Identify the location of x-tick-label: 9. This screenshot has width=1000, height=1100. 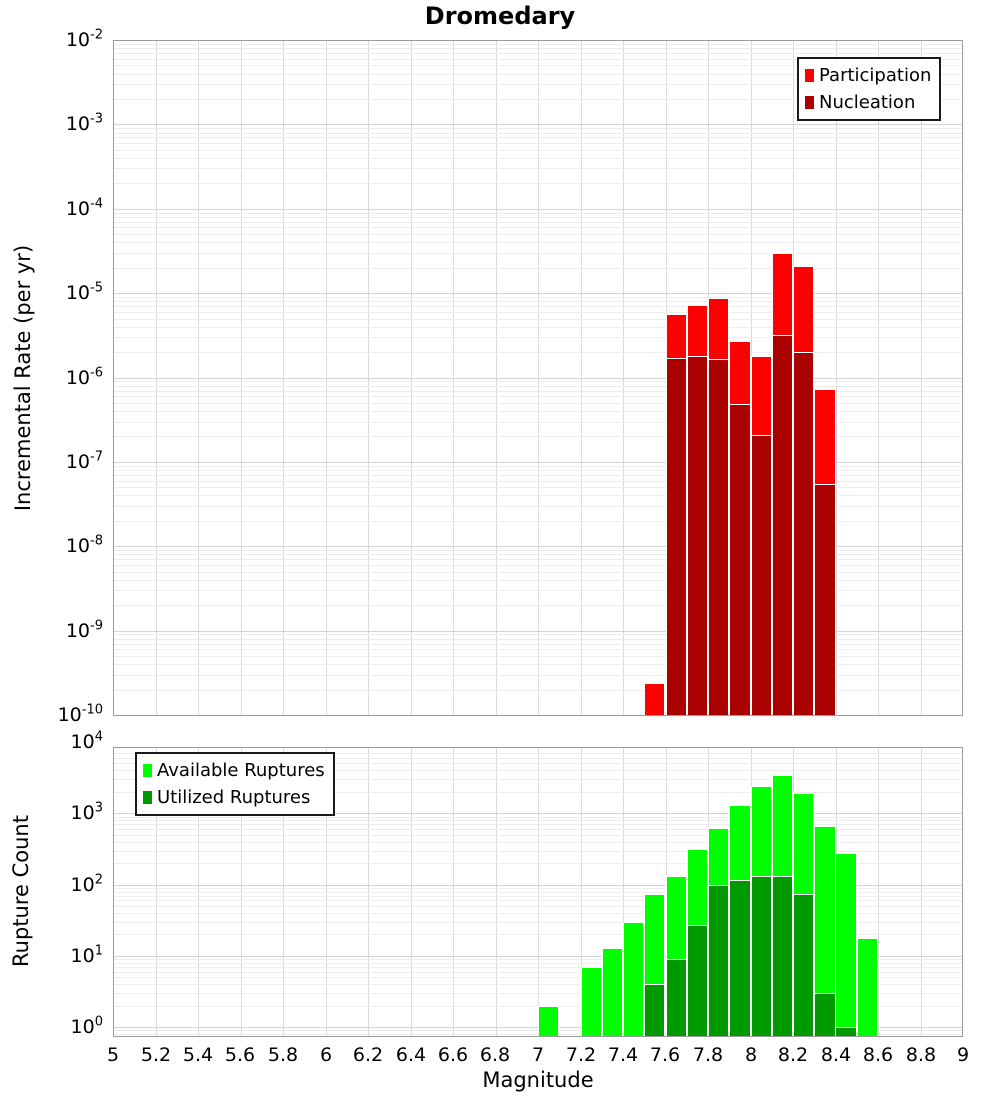
(963, 1055).